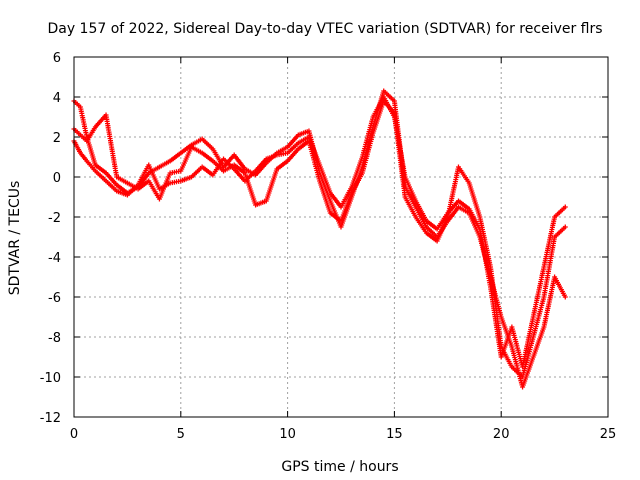 This screenshot has height=480, width=640. I want to click on y-tick-labels: -12 -10 -8 -6 -4 -2 0 2 4 6, so click(50, 238).